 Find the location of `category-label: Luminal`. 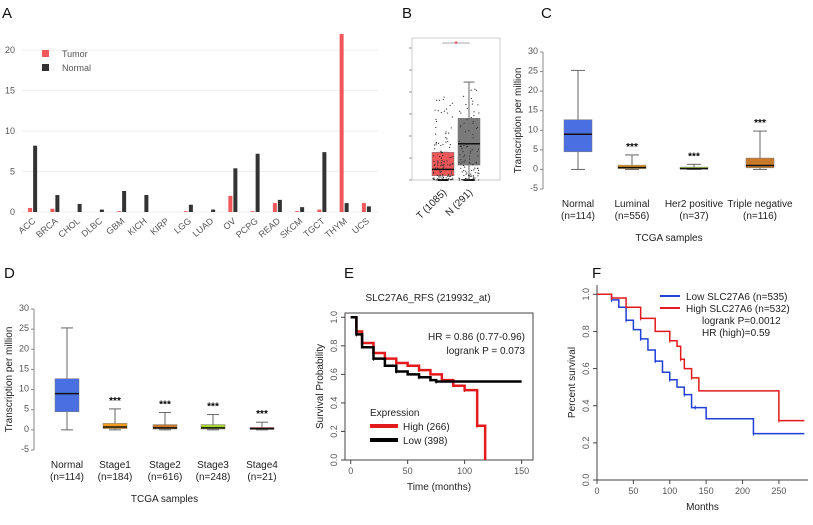

category-label: Luminal is located at coordinates (631, 204).